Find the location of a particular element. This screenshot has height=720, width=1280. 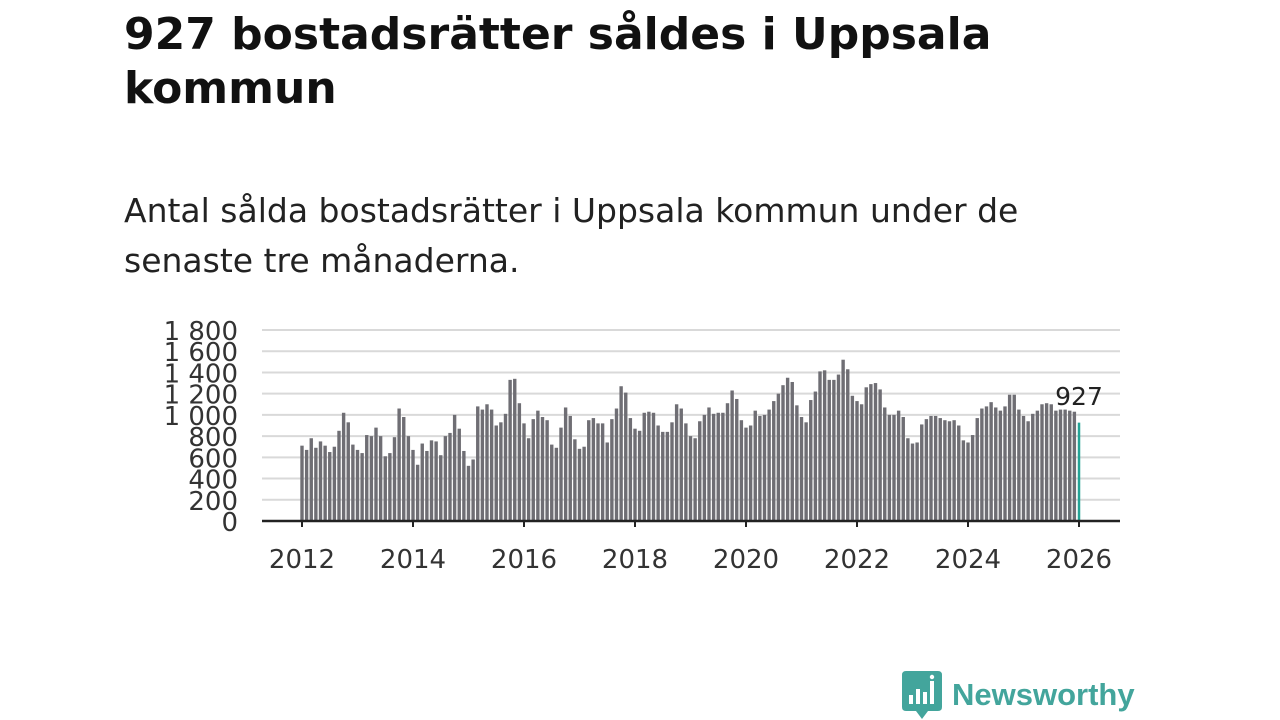

y-tick-label: 1 400 is located at coordinates (201, 374).